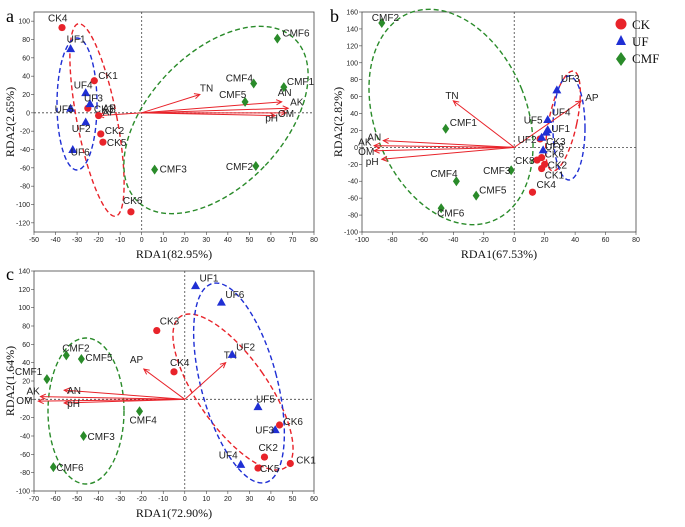 This screenshot has height=527, width=685. What do you see at coordinates (306, 461) in the screenshot?
I see `panel-c-point-label: CK1` at bounding box center [306, 461].